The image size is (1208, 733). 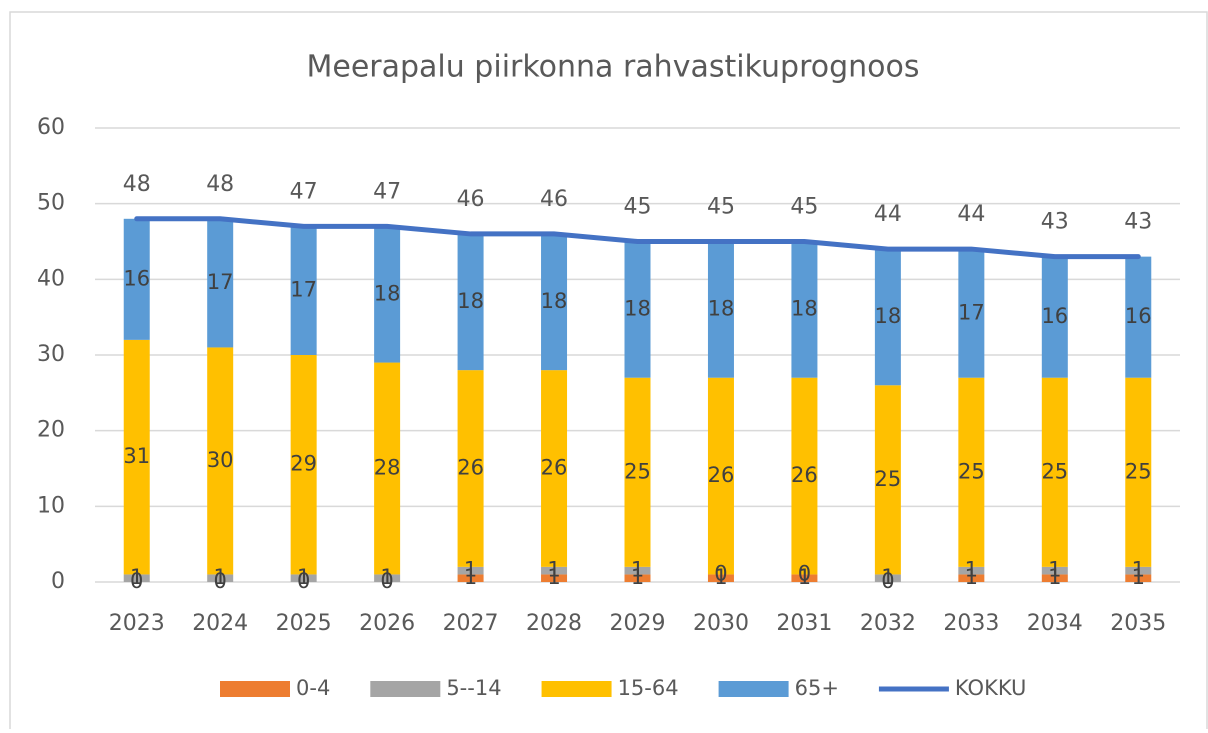 What do you see at coordinates (554, 623) in the screenshot?
I see `x-tick-label: 2028` at bounding box center [554, 623].